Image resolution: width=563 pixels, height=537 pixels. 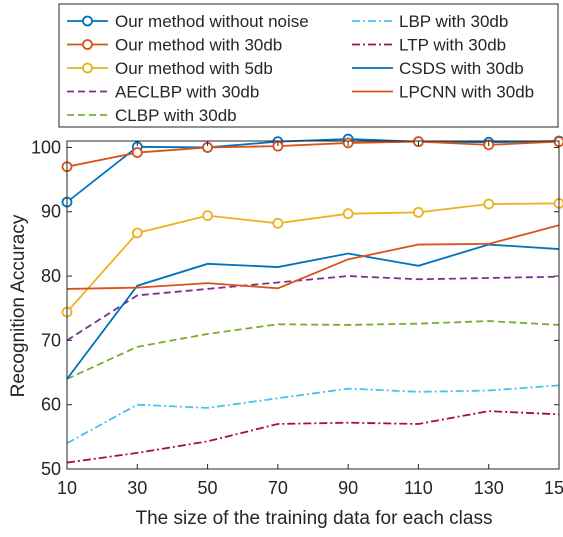 What do you see at coordinates (418, 488) in the screenshot?
I see `x-tick-label: 110` at bounding box center [418, 488].